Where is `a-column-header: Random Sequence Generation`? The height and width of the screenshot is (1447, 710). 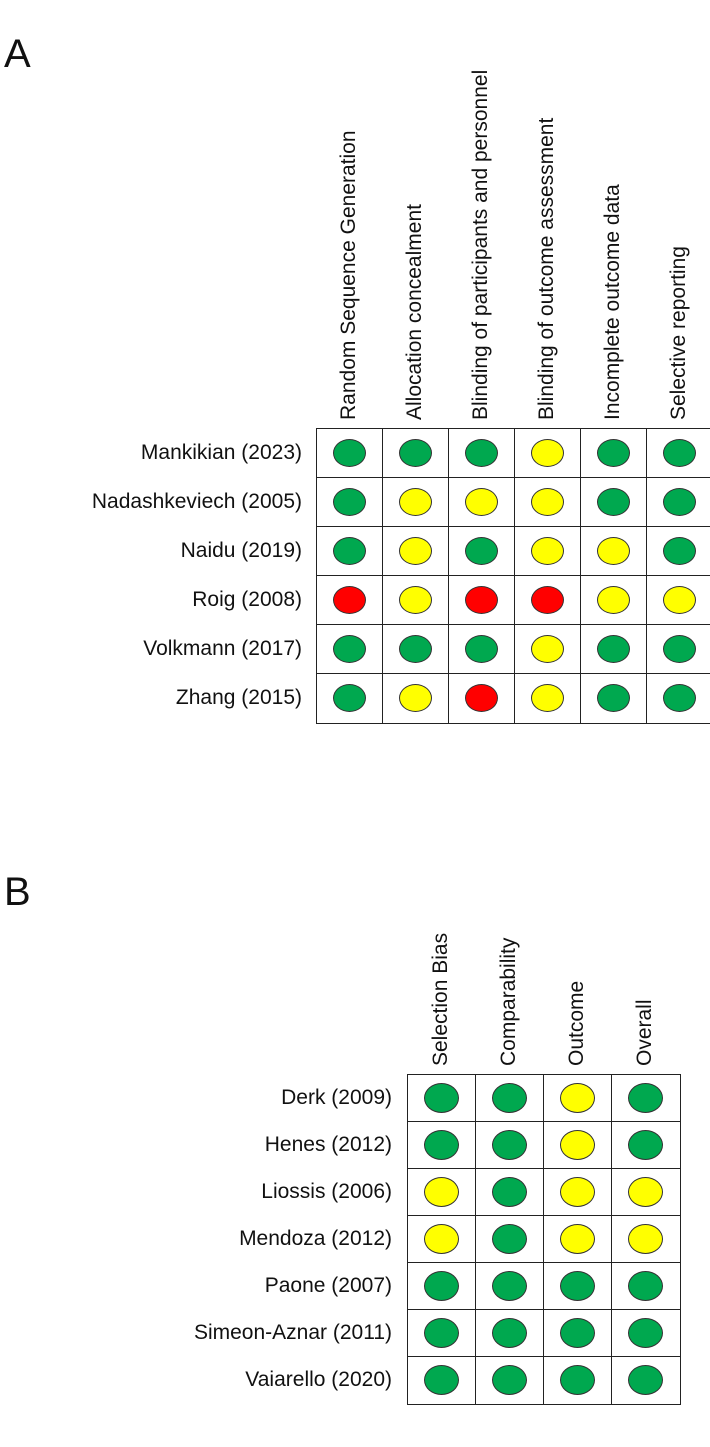 a-column-header: Random Sequence Generation is located at coordinates (348, 275).